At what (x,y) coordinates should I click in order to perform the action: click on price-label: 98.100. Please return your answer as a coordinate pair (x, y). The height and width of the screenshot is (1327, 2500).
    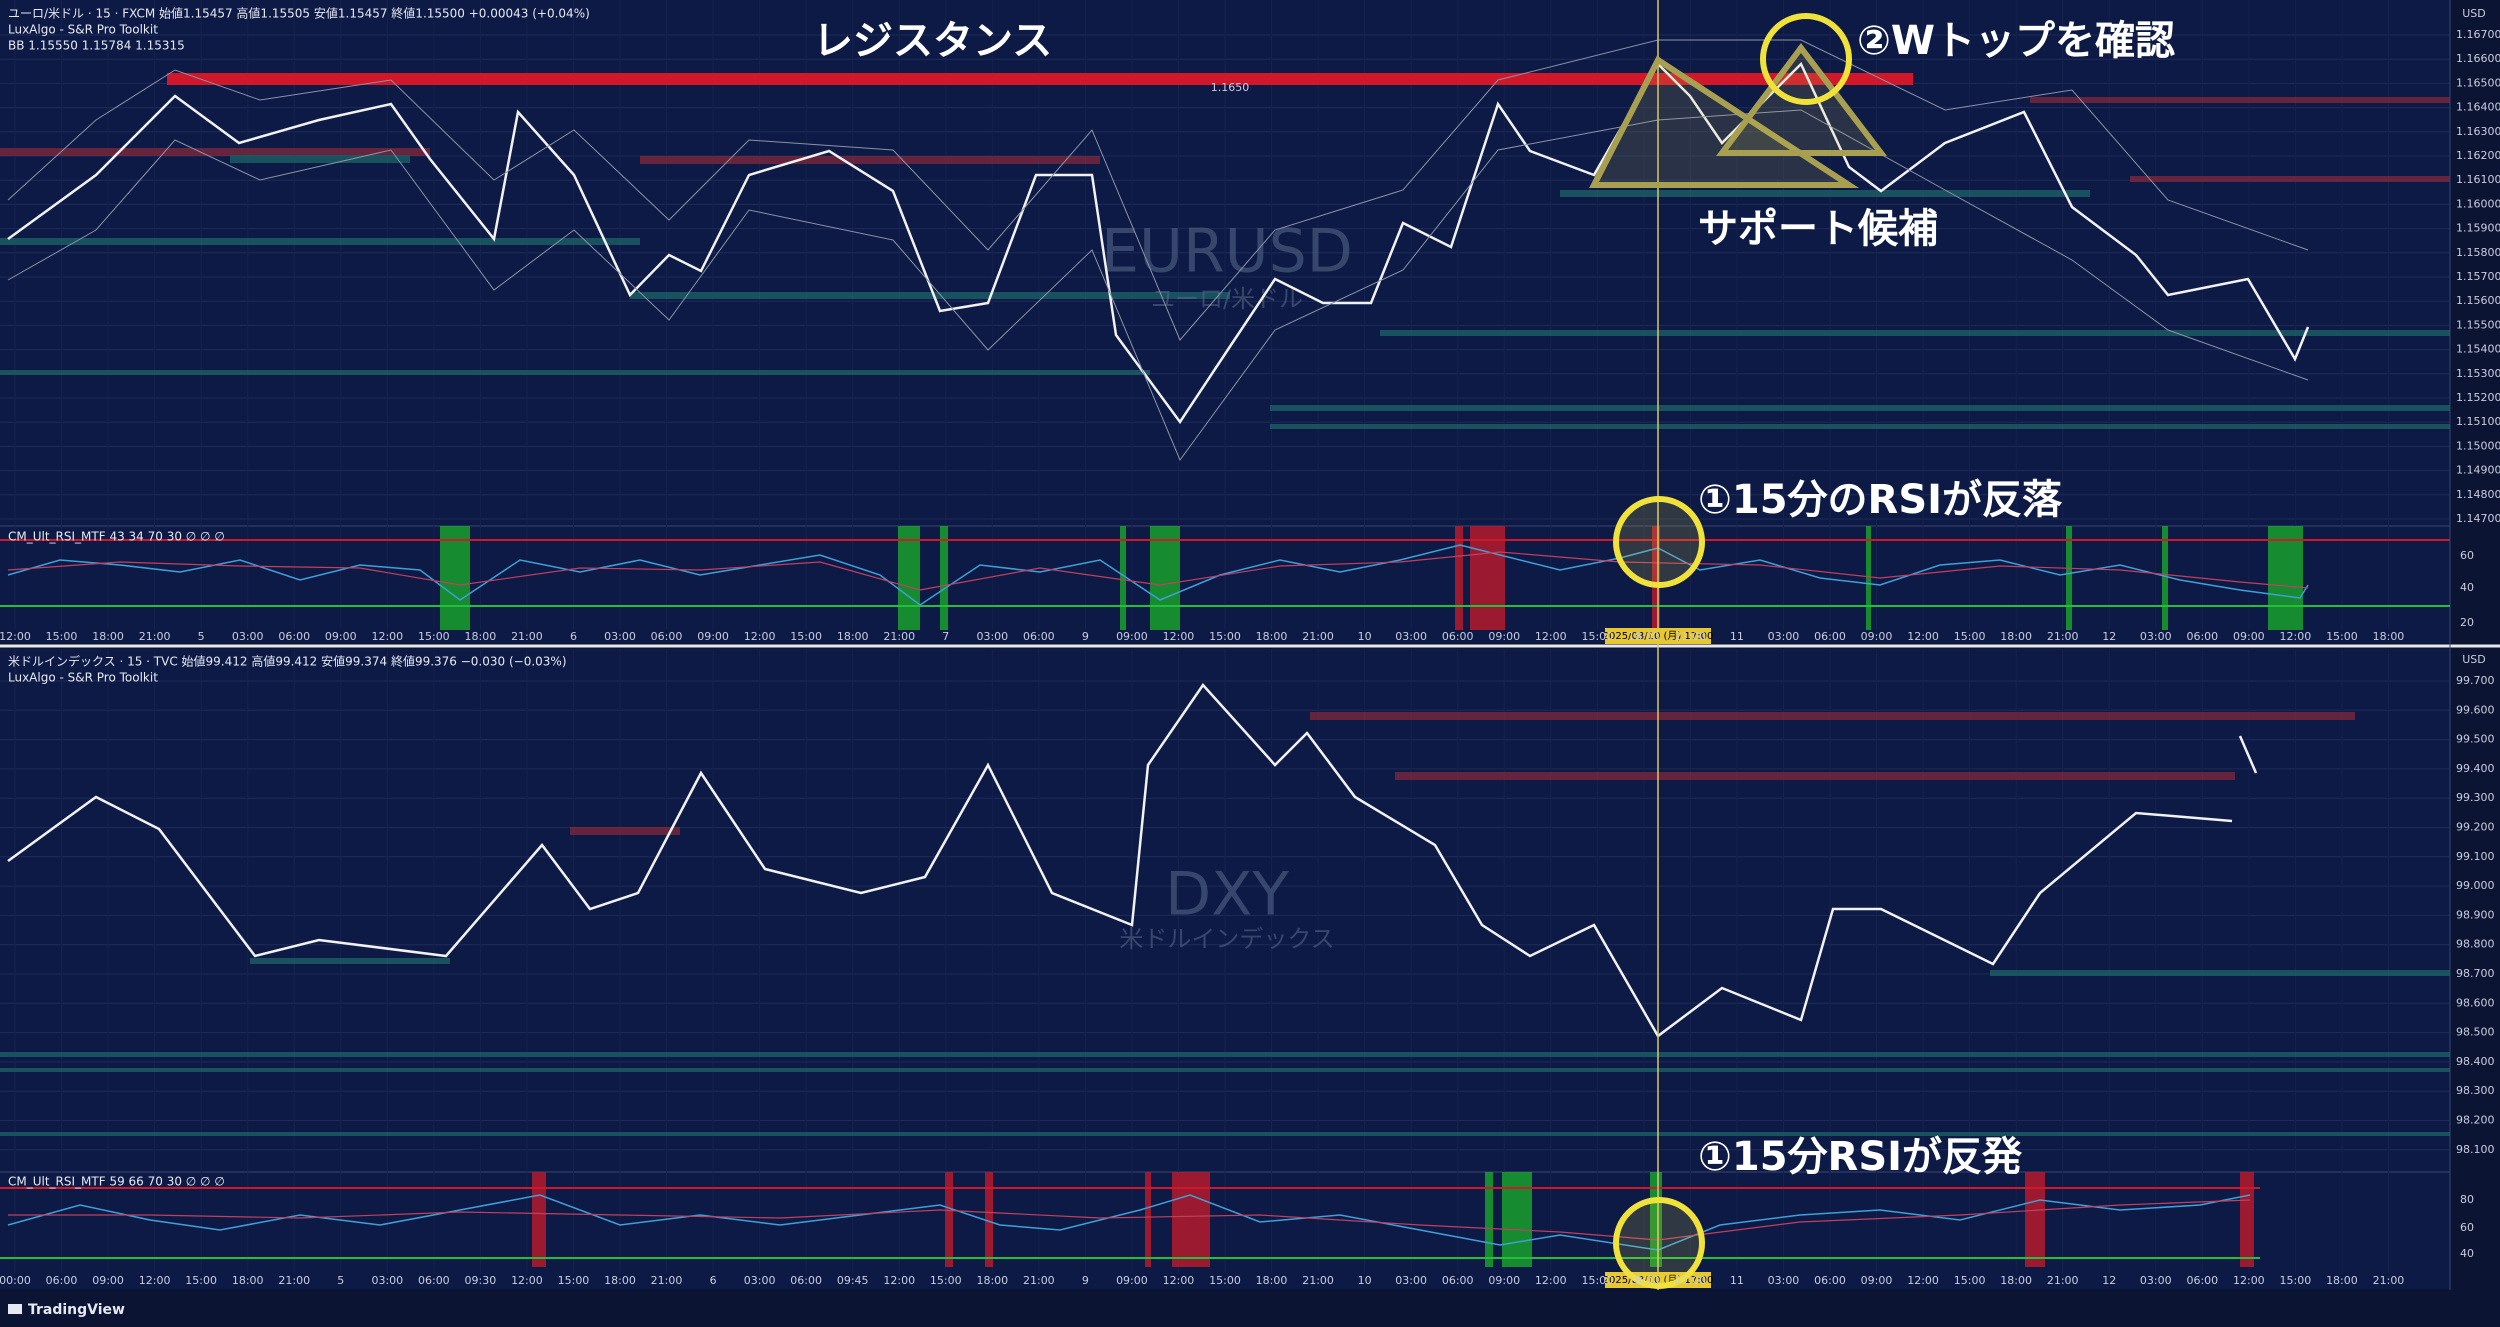
    Looking at the image, I should click on (2475, 1149).